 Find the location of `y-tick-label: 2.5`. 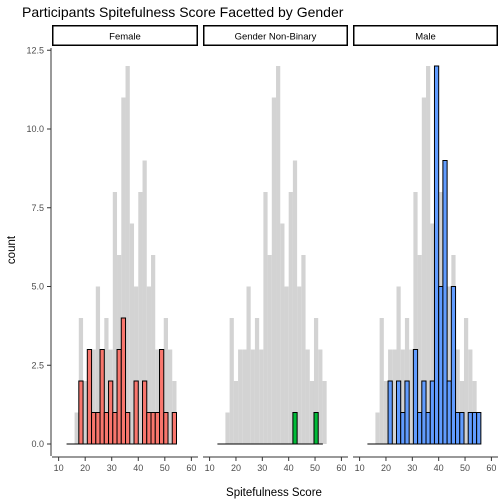

y-tick-label: 2.5 is located at coordinates (37, 365).